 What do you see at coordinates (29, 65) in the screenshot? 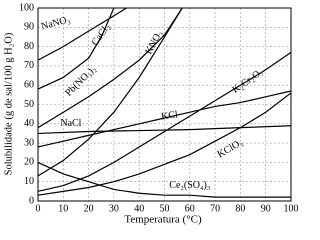
I see `y-tick-label: 70` at bounding box center [29, 65].